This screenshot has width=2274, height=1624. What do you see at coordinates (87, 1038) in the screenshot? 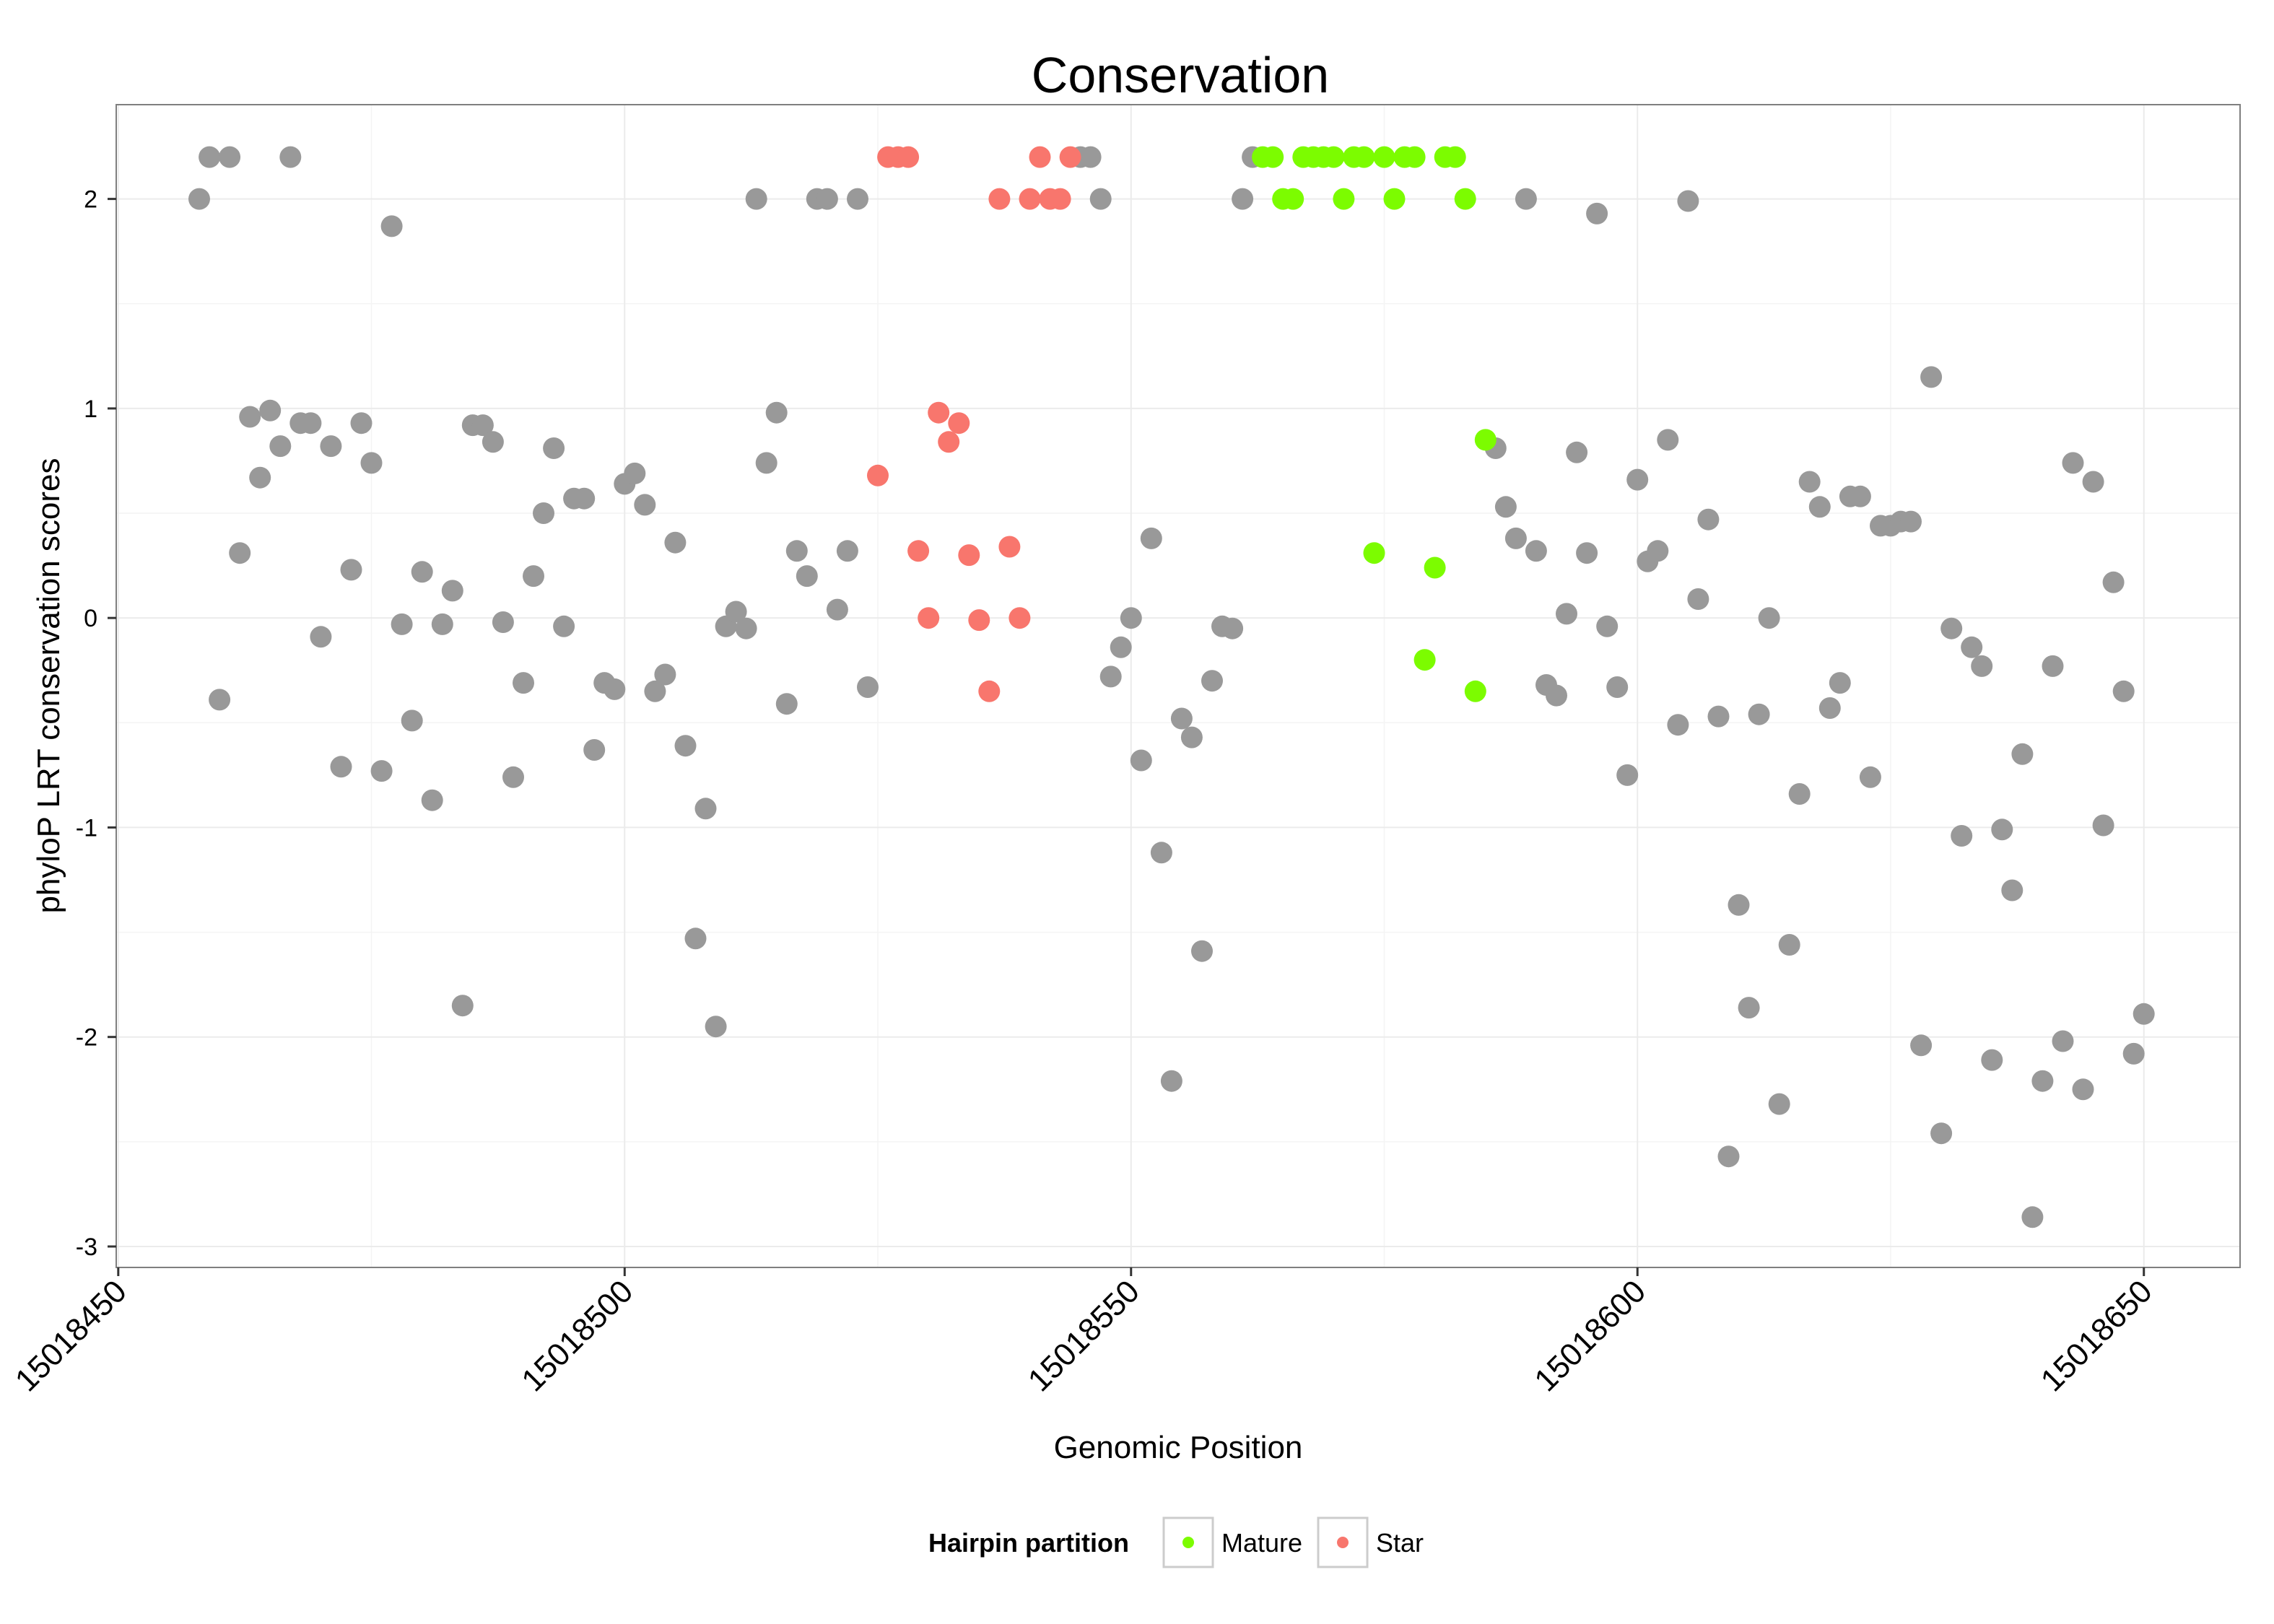
I see `y-tick-label: -2` at bounding box center [87, 1038].